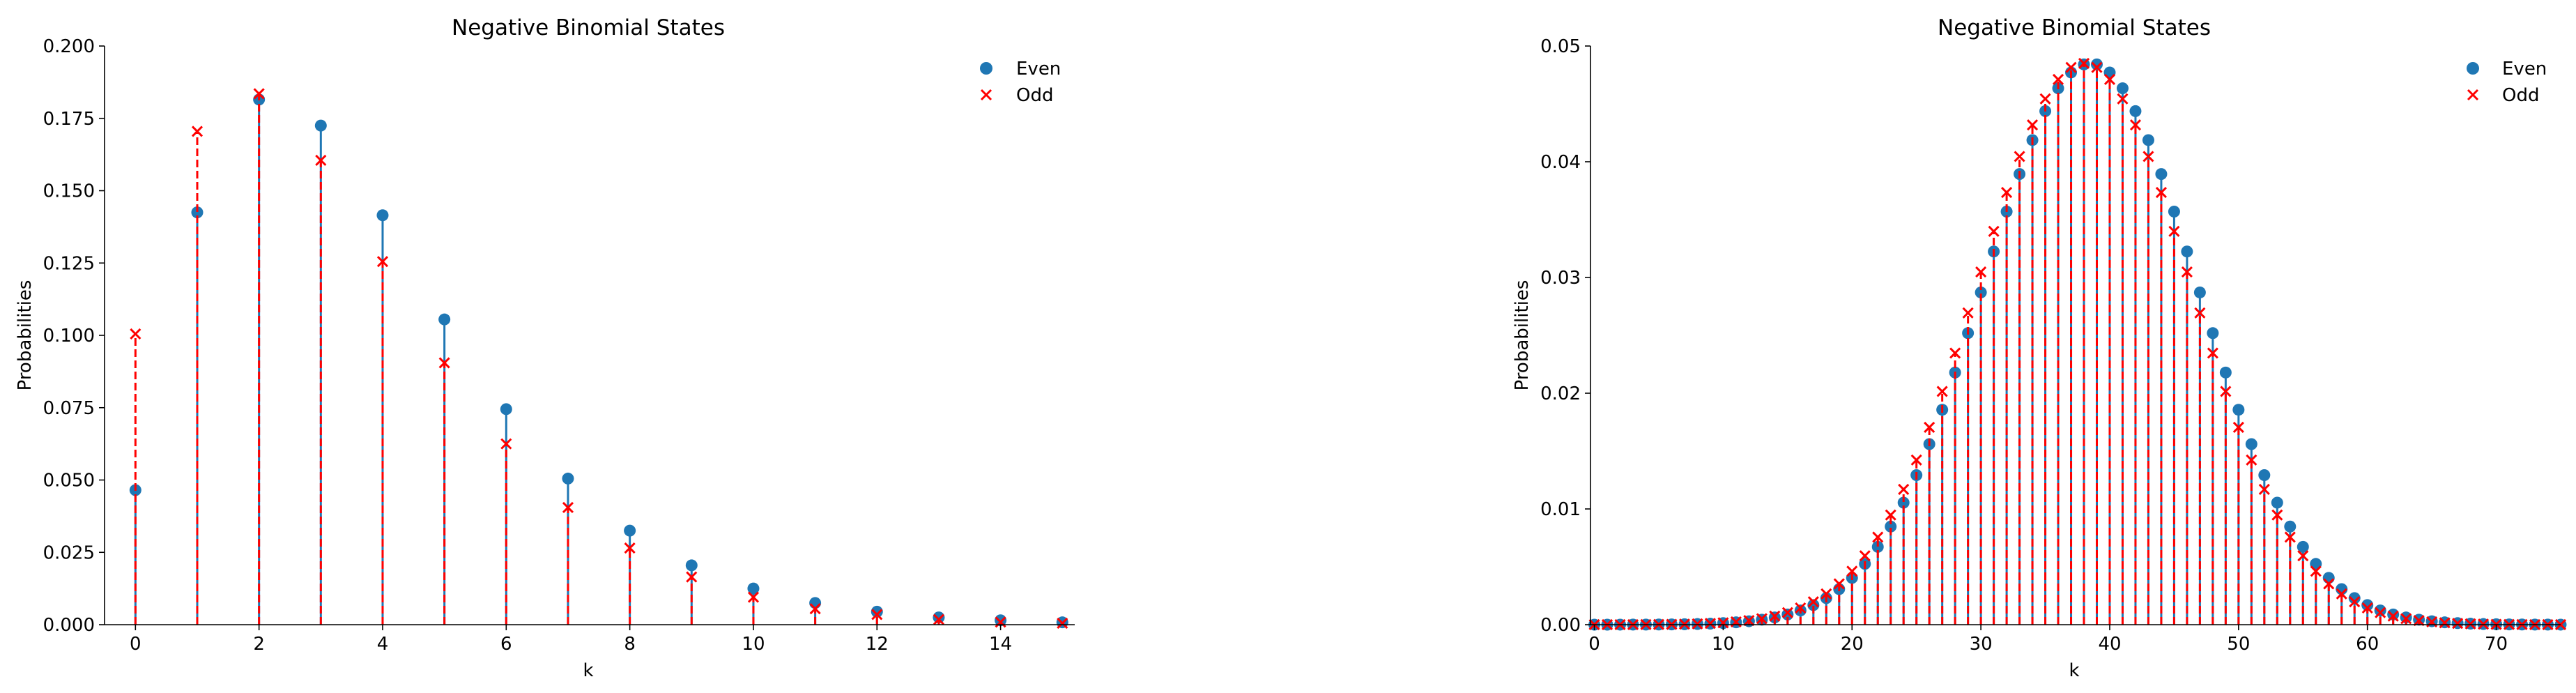 The width and height of the screenshot is (2576, 693). I want to click on right-x-ticks: 0 10 20 30 40 50 60 70, so click(2048, 640).